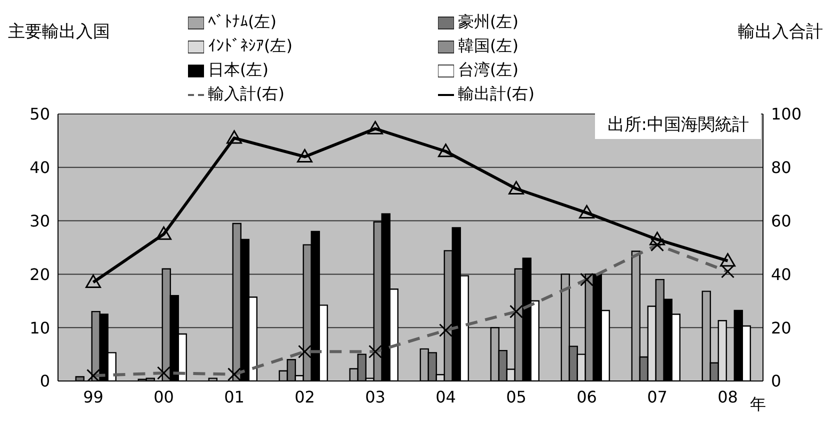 This screenshot has width=831, height=429. What do you see at coordinates (45, 381) in the screenshot?
I see `y-tick-label: 0` at bounding box center [45, 381].